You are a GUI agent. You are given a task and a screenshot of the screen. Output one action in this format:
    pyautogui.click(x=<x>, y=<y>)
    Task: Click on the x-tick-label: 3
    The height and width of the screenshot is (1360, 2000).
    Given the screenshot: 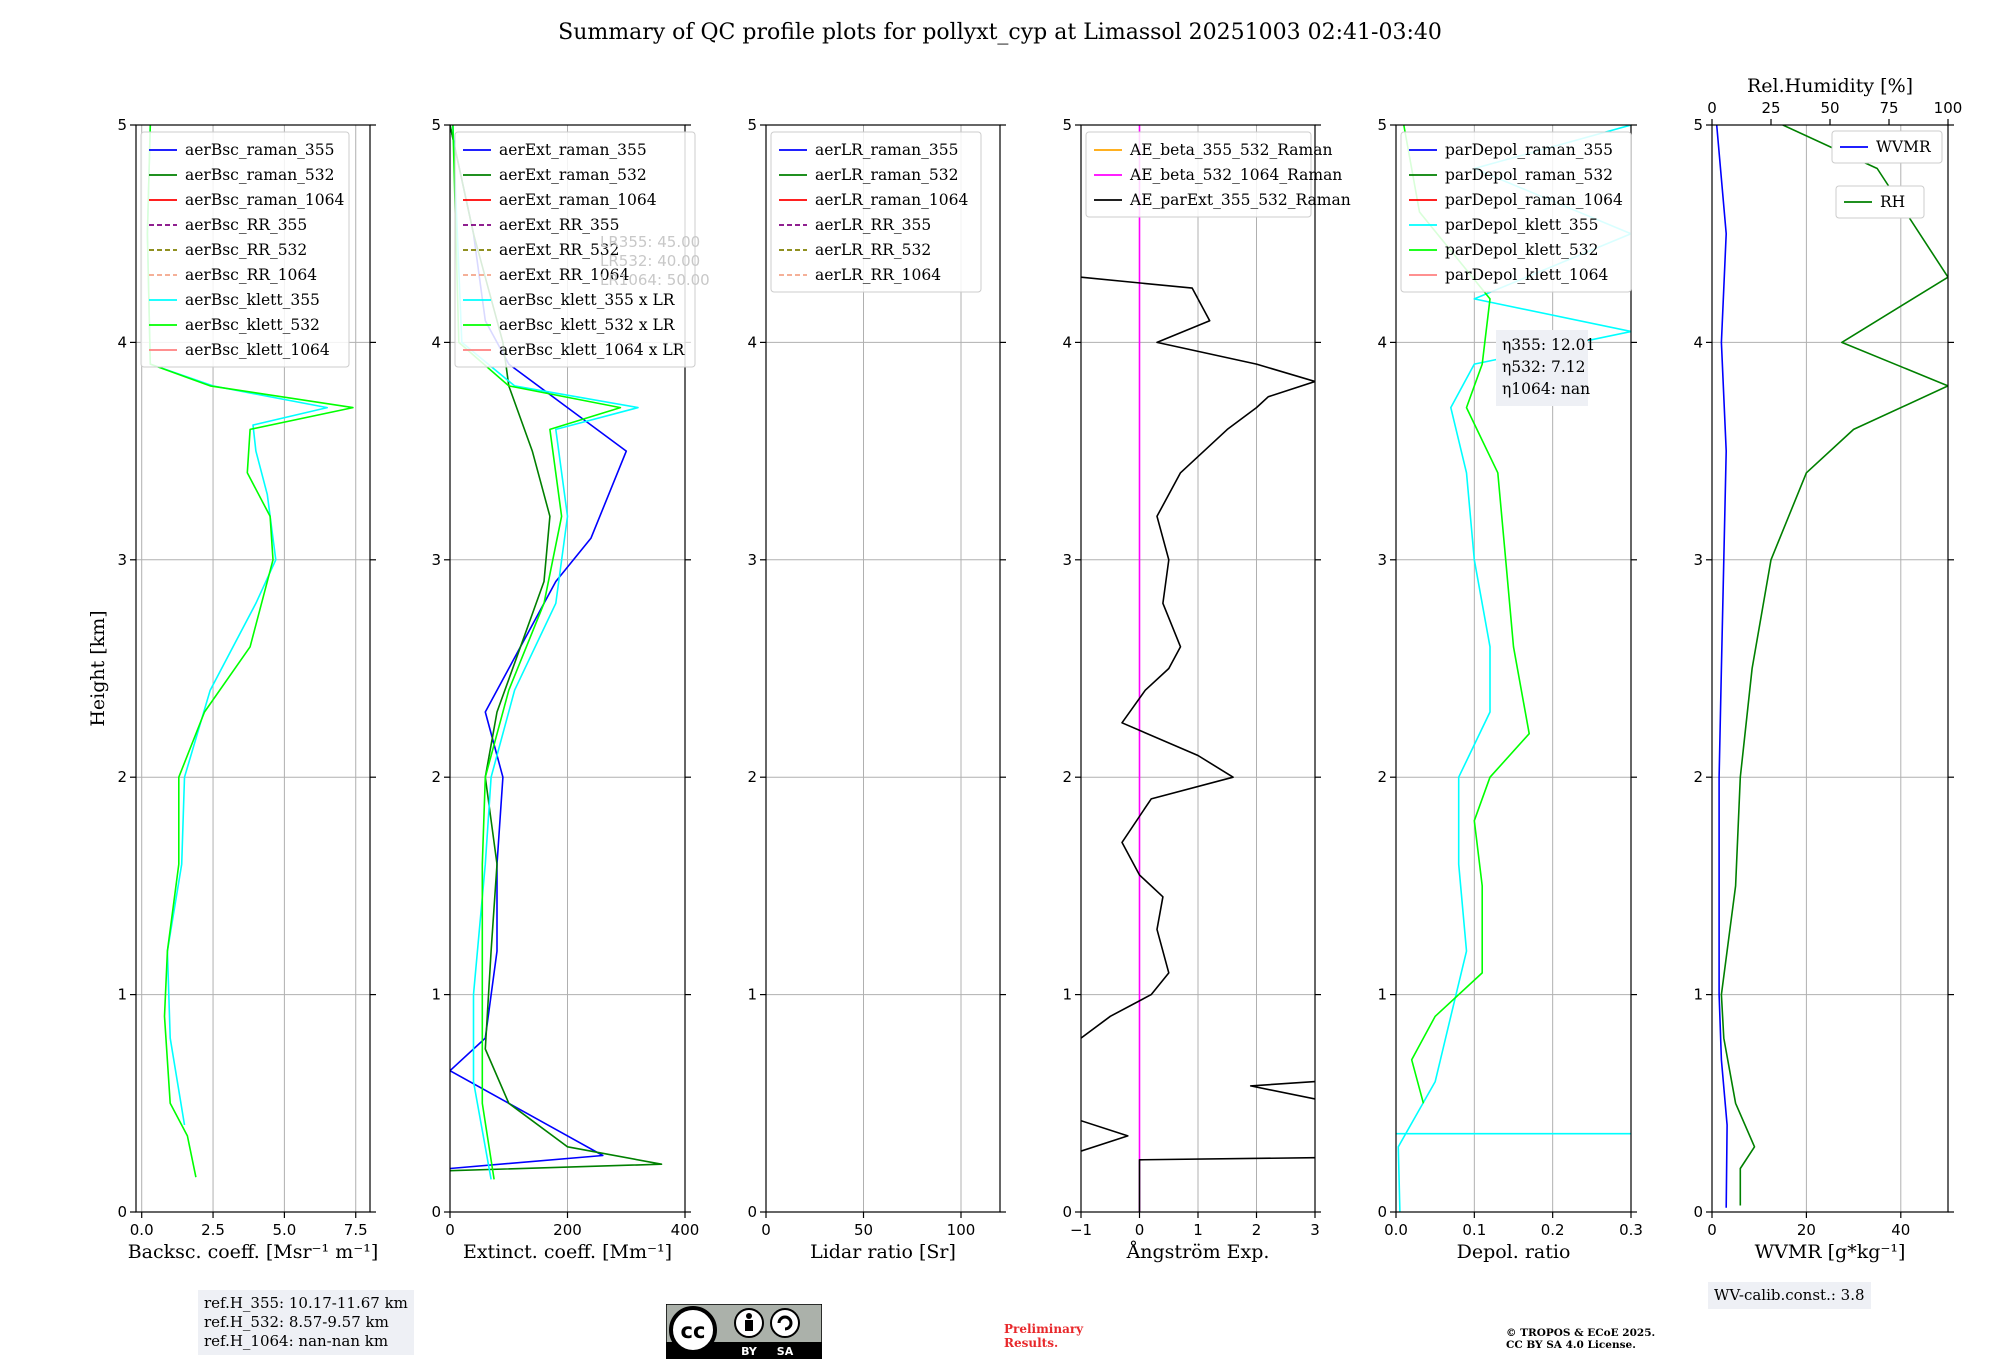 What is the action you would take?
    pyautogui.click(x=1315, y=1230)
    